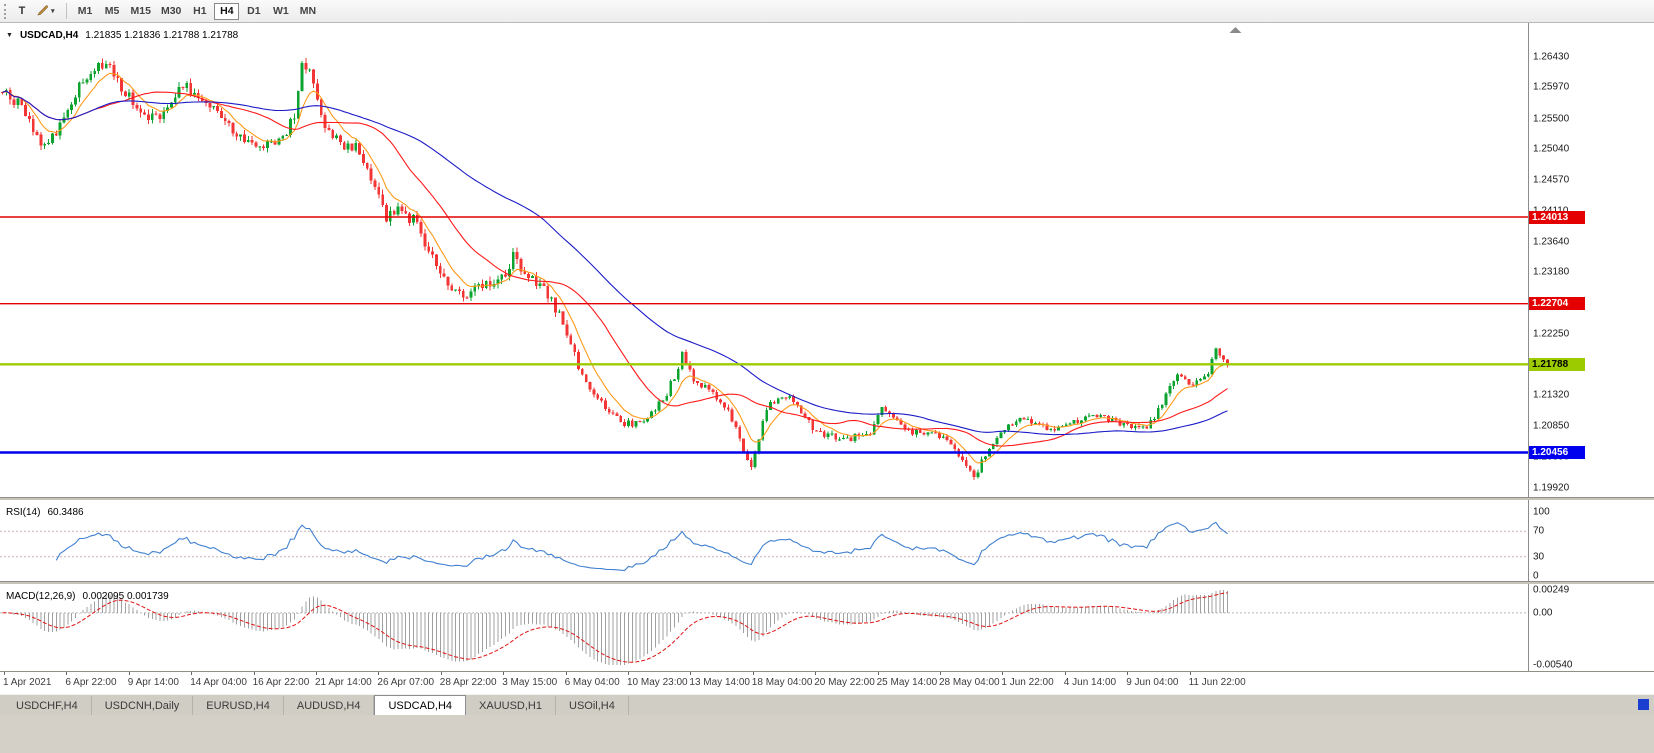  I want to click on timeframe-button-h1: H1, so click(199, 11).